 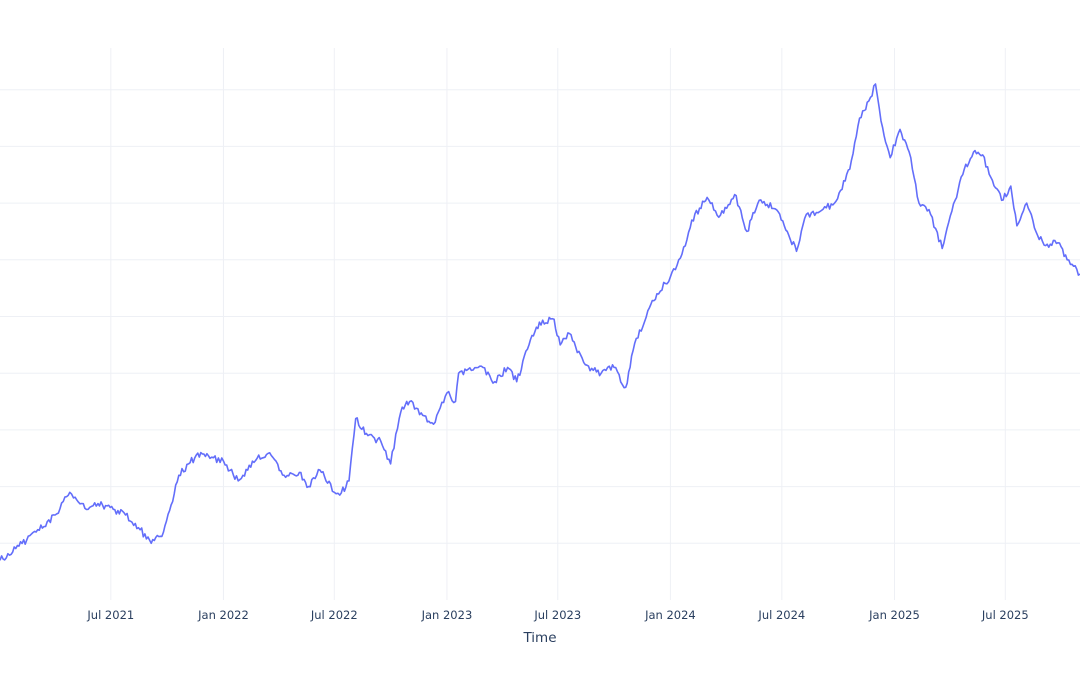 I want to click on x-axis-title: Time, so click(x=539, y=638).